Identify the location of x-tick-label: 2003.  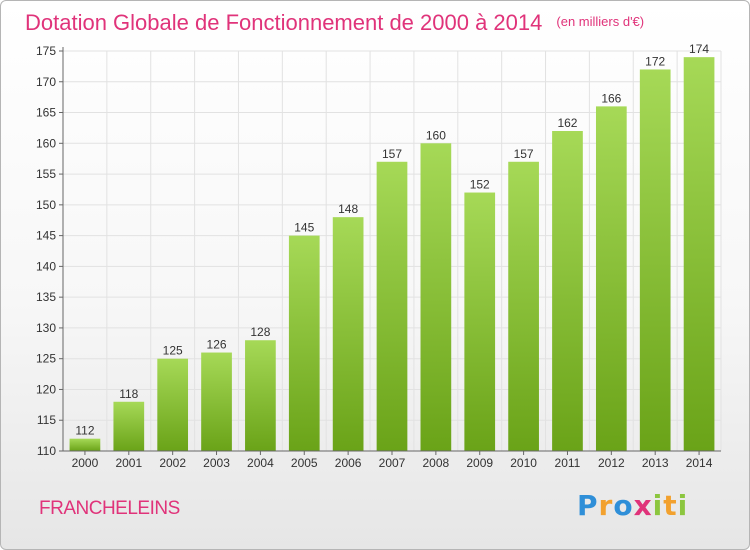
(216, 463).